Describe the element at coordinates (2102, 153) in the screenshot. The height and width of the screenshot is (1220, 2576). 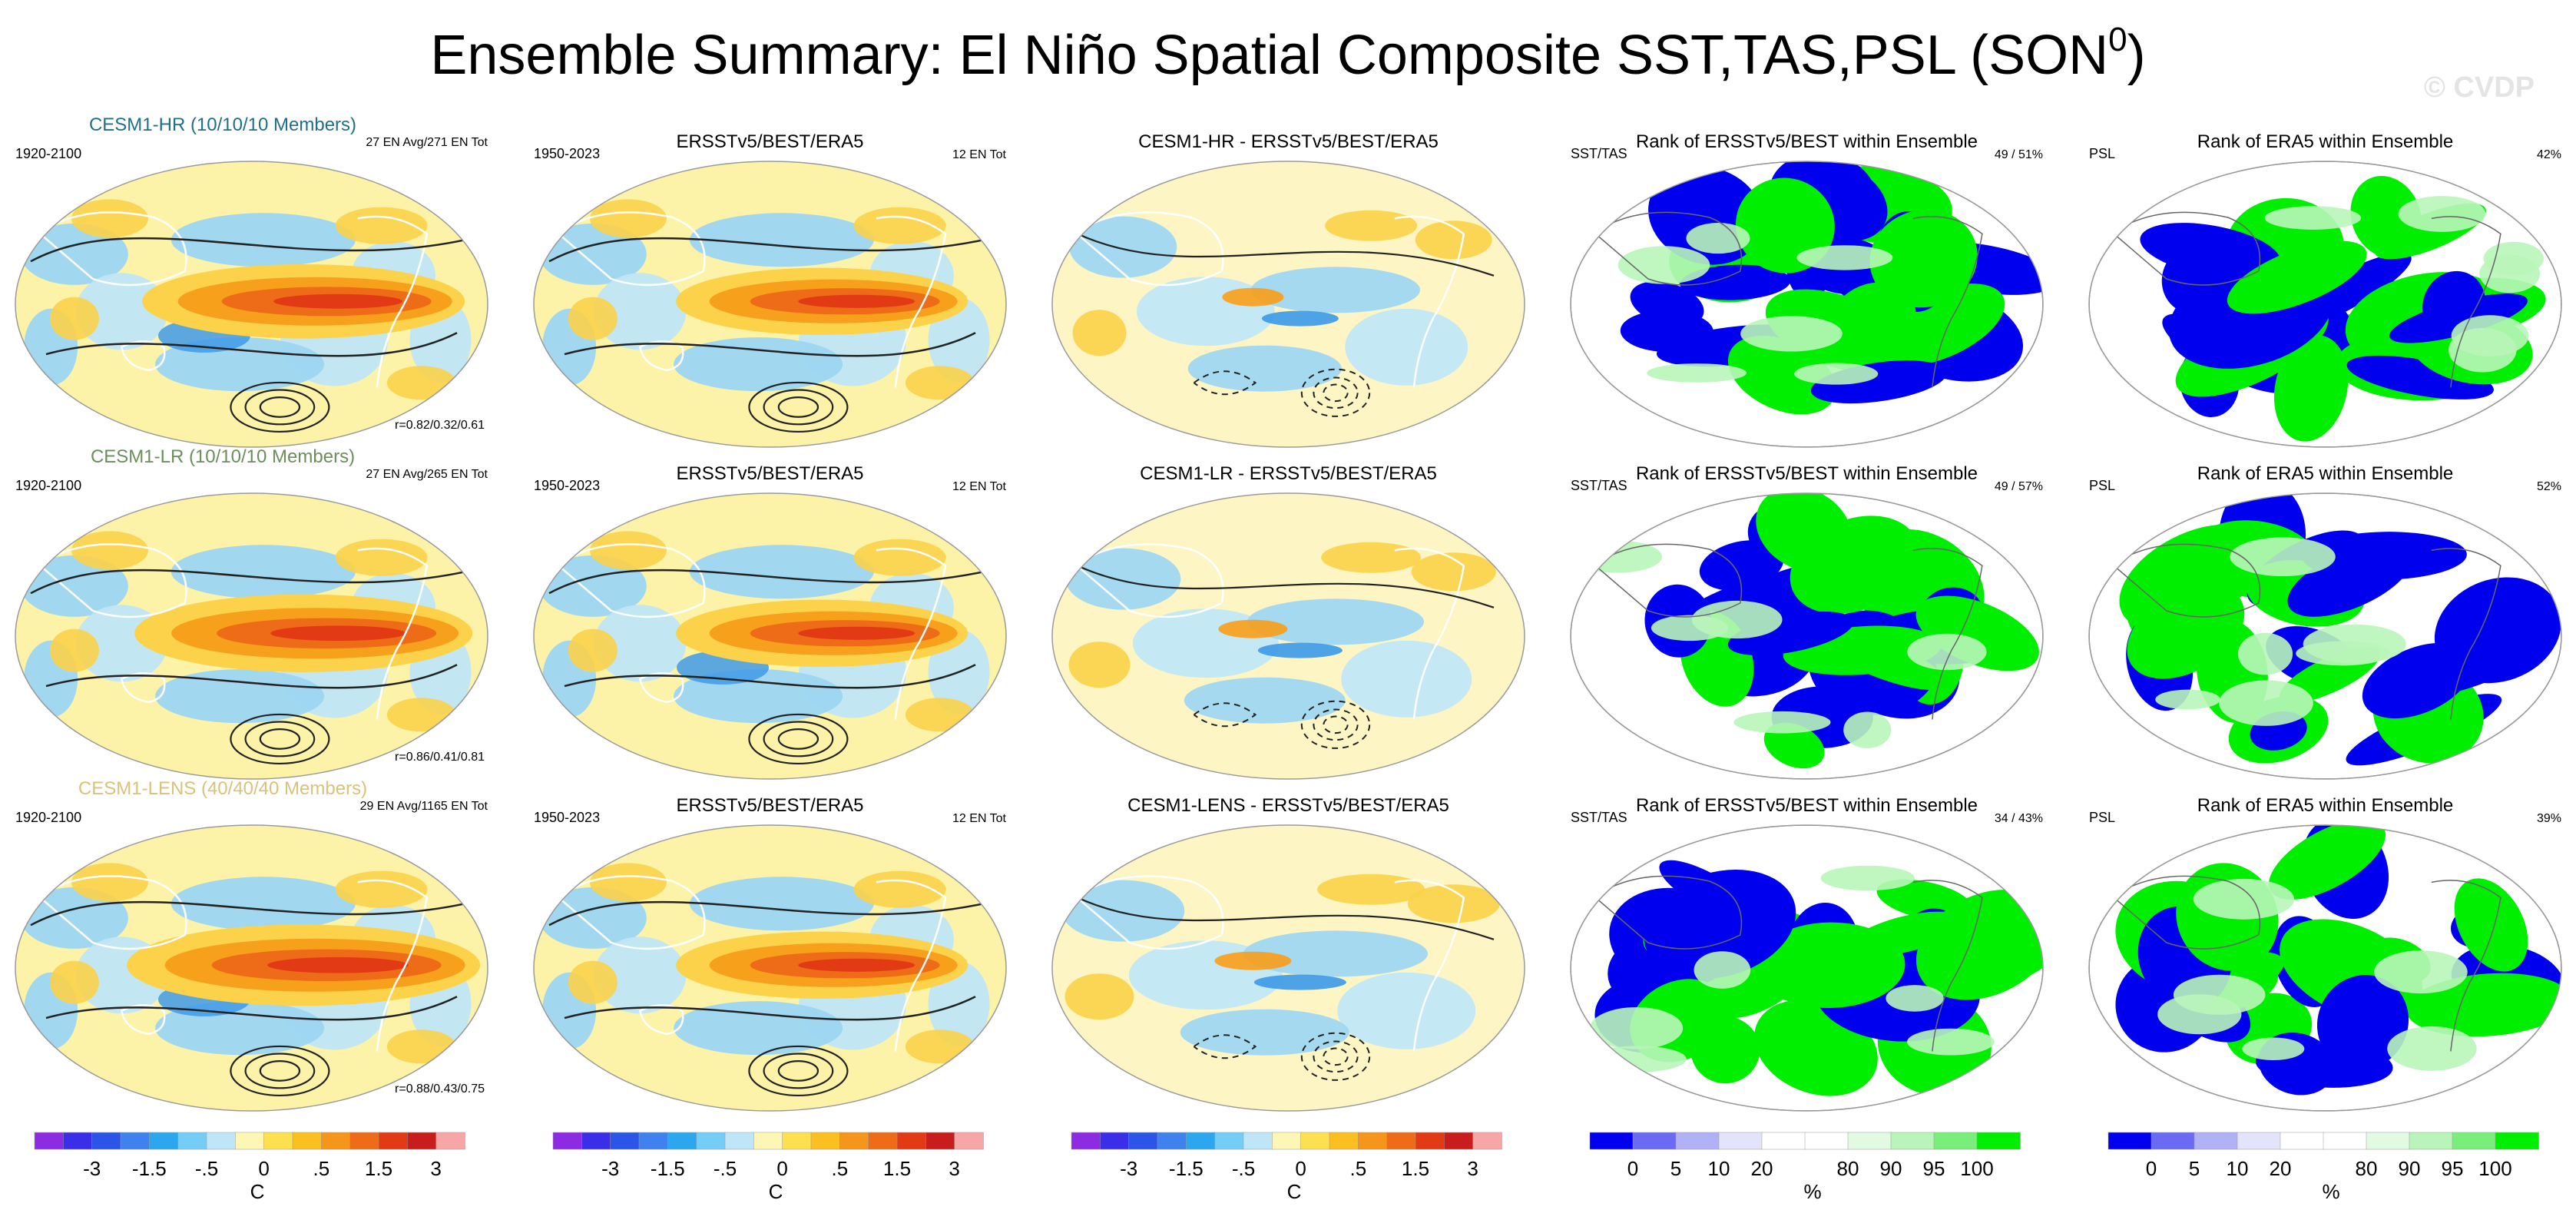
I see `panel-left-label: PSL` at that location.